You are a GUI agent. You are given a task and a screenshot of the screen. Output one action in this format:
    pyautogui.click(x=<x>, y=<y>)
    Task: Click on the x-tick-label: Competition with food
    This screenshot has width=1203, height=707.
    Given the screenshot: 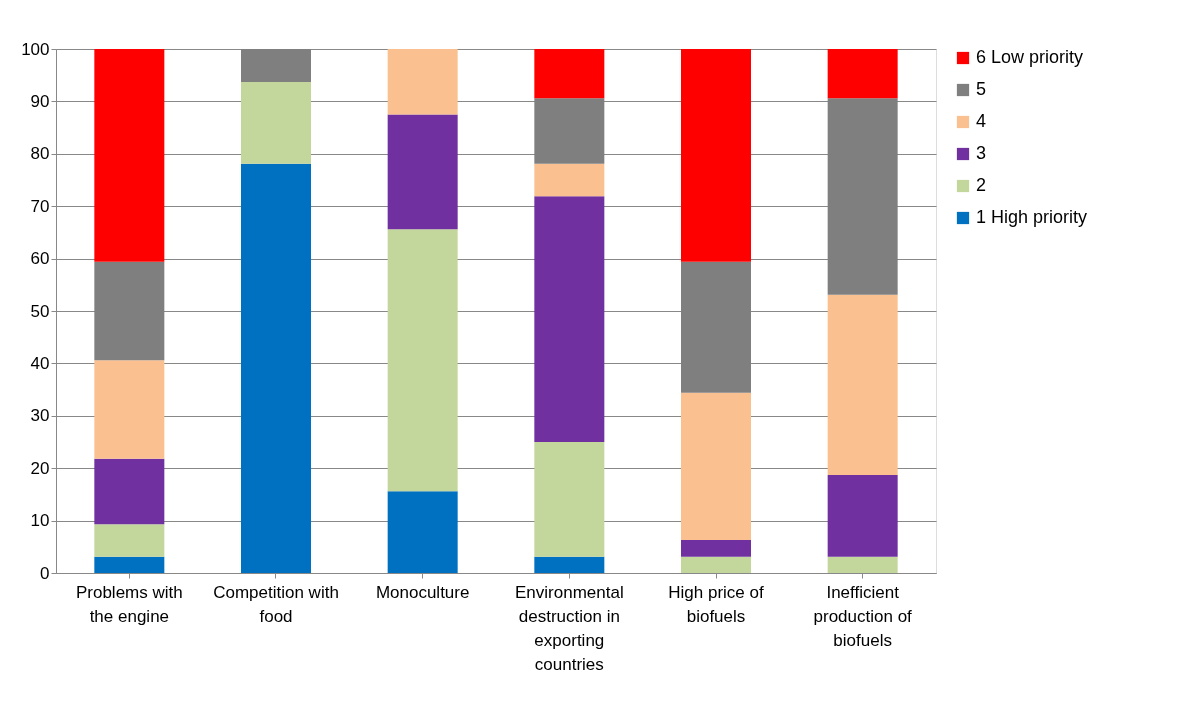 What is the action you would take?
    pyautogui.click(x=276, y=604)
    